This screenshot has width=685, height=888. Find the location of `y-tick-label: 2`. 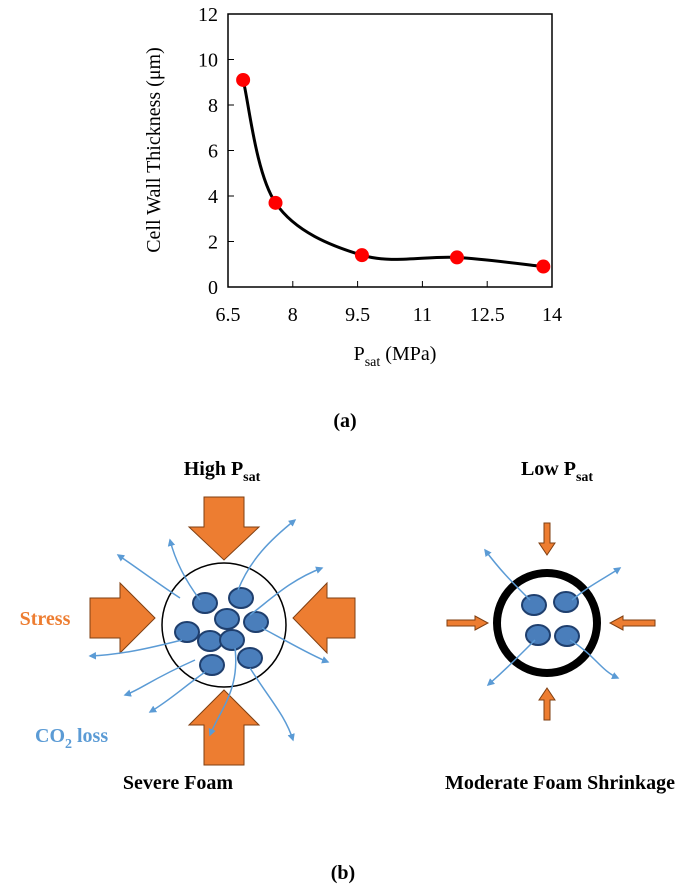

y-tick-label: 2 is located at coordinates (213, 243).